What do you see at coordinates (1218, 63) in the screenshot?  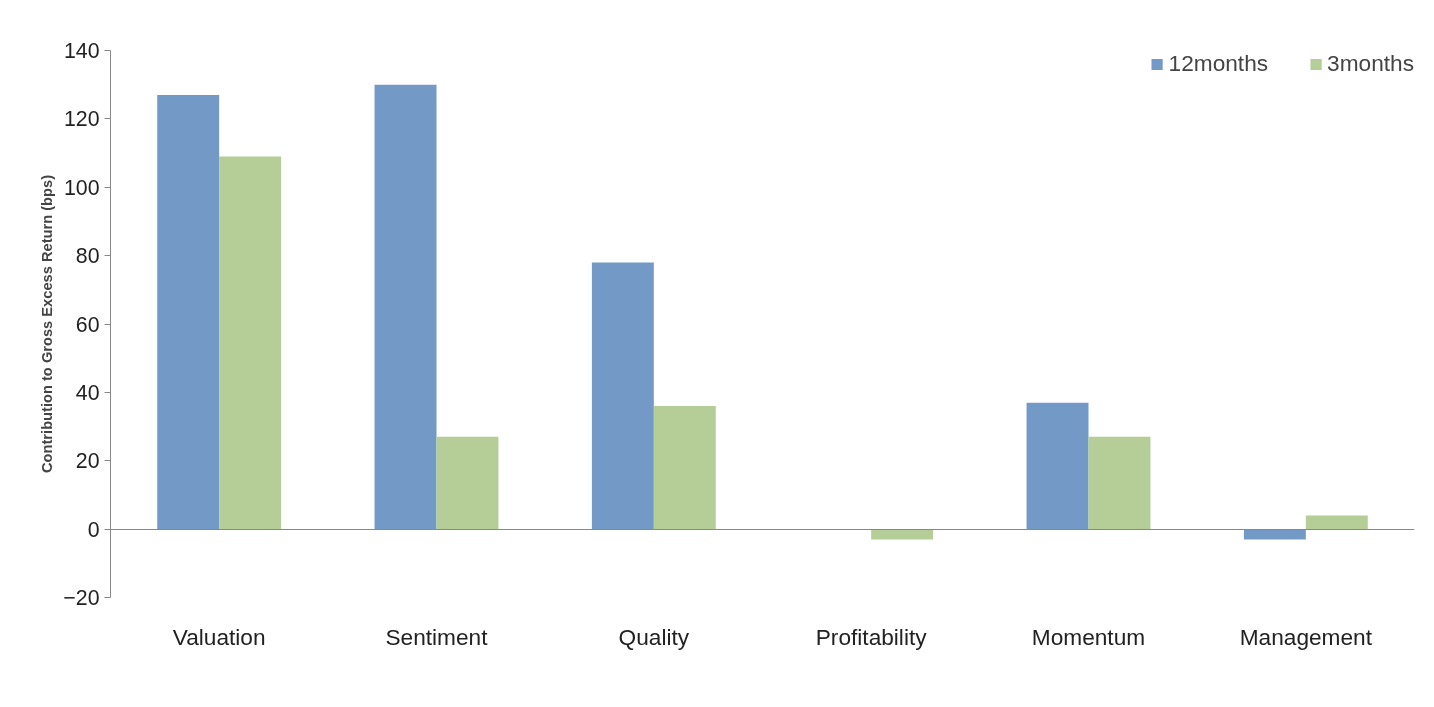 I see `legend-label: 12months` at bounding box center [1218, 63].